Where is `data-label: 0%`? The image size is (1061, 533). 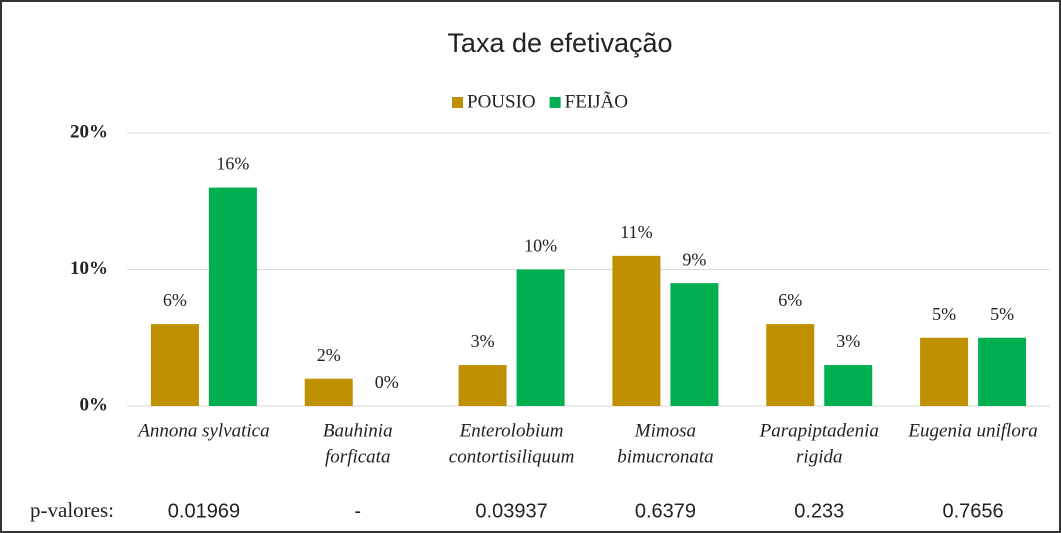 data-label: 0% is located at coordinates (387, 382).